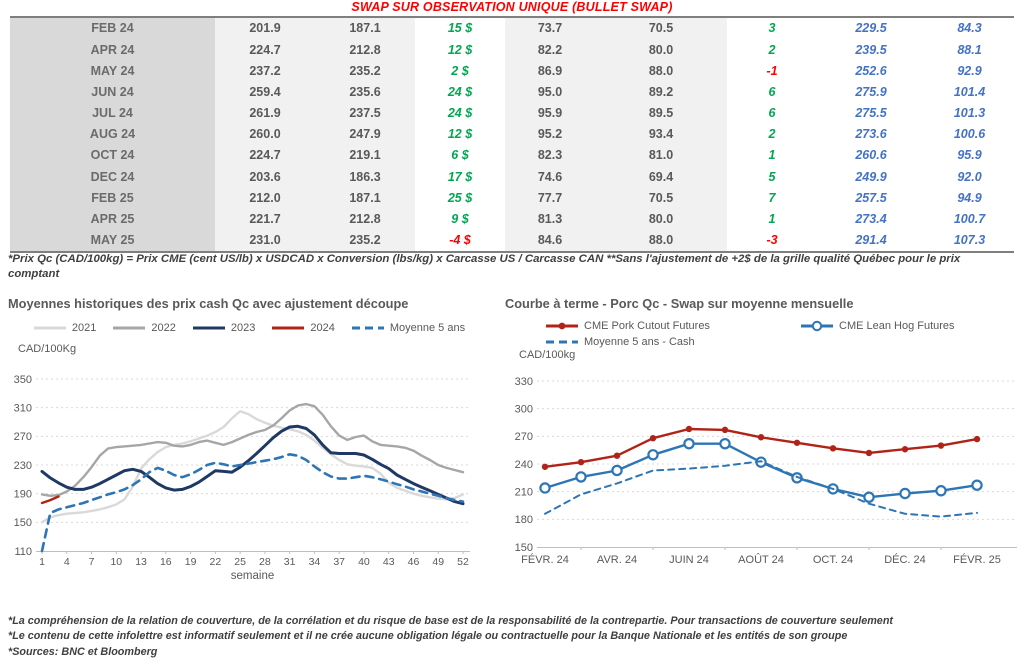  What do you see at coordinates (547, 355) in the screenshot?
I see `svg-text: CAD/100kg` at bounding box center [547, 355].